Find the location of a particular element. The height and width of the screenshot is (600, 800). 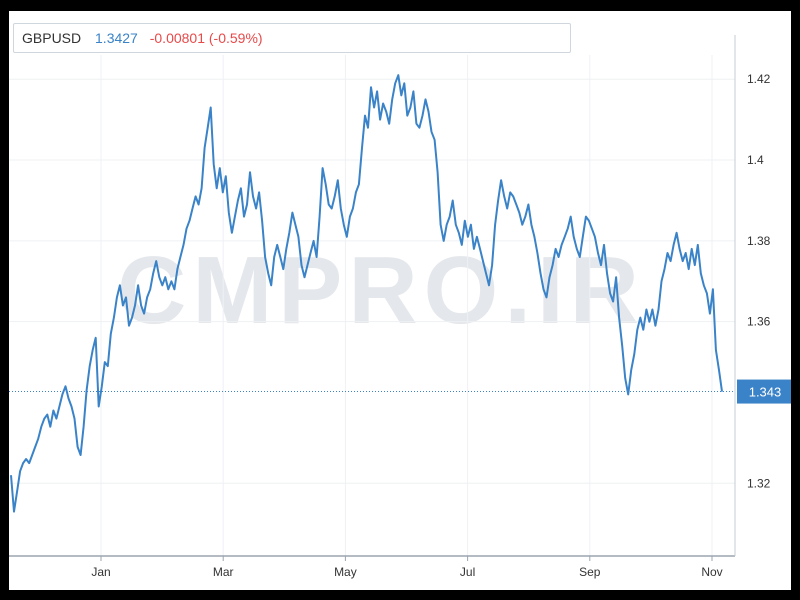

y-tick-label: 1.4 is located at coordinates (755, 160).